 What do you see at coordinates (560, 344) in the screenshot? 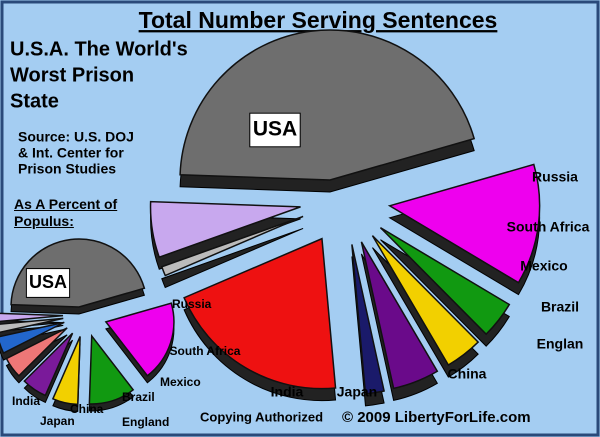
I see `slice-label: Englan` at bounding box center [560, 344].